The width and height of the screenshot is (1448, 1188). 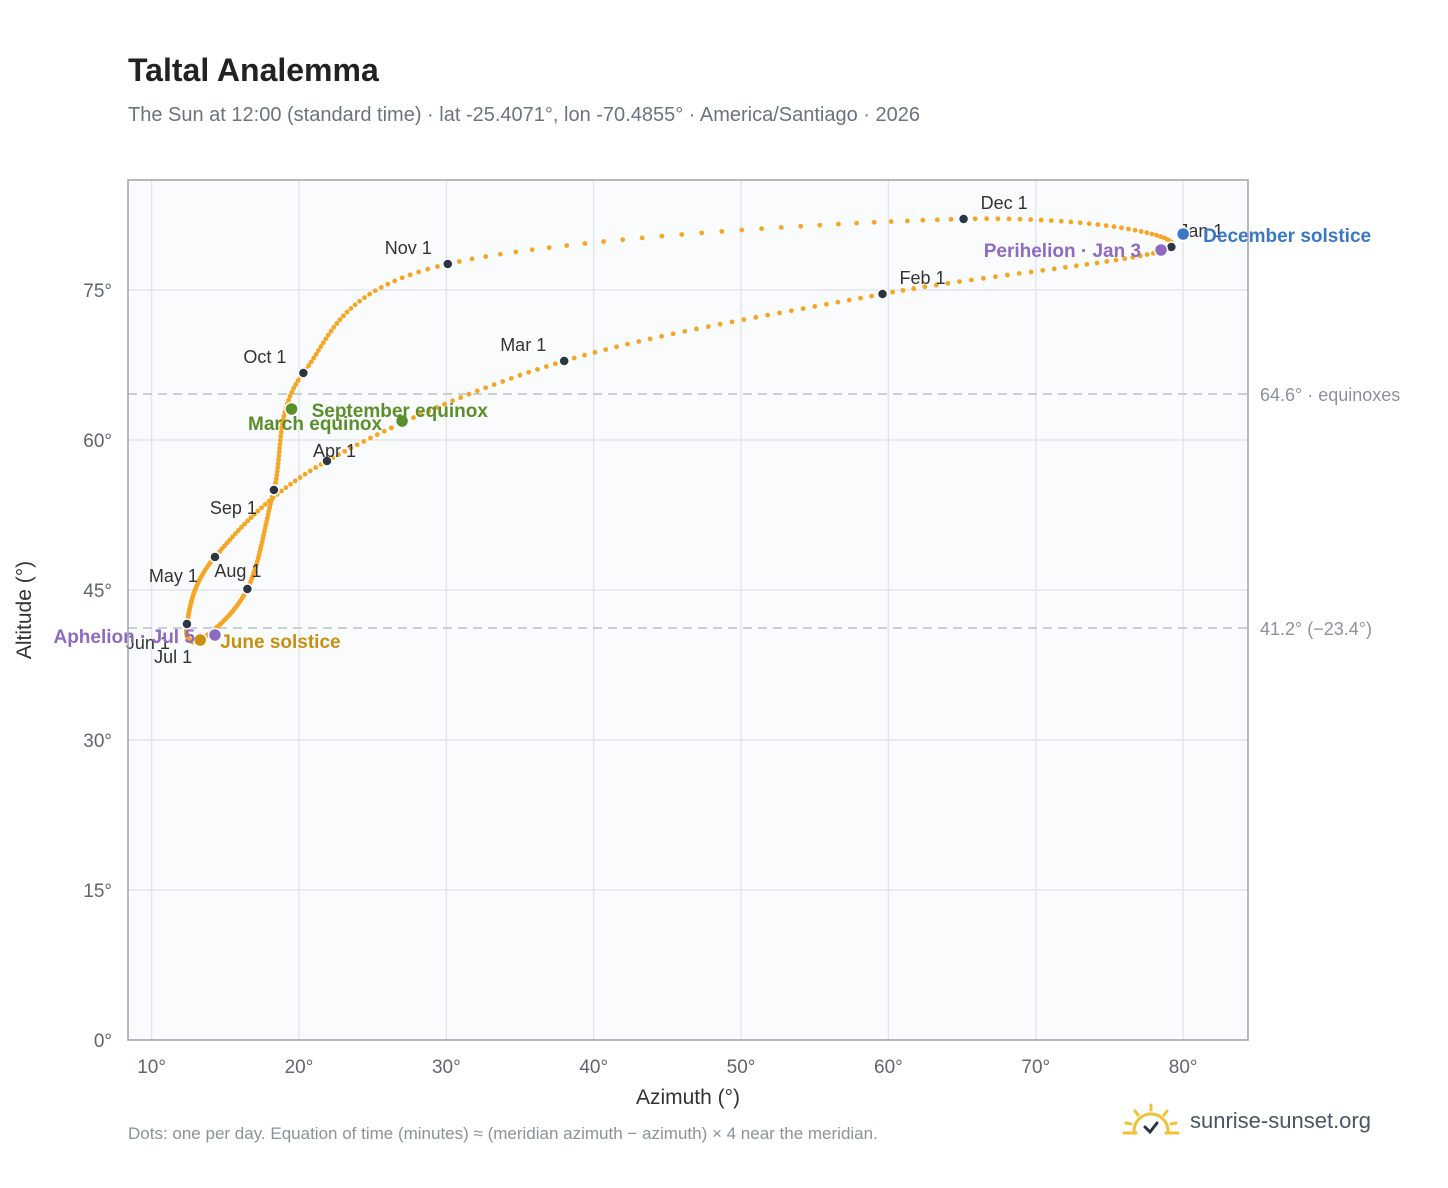 I want to click on event-label: Perihelion · Jan 3, so click(x=1062, y=251).